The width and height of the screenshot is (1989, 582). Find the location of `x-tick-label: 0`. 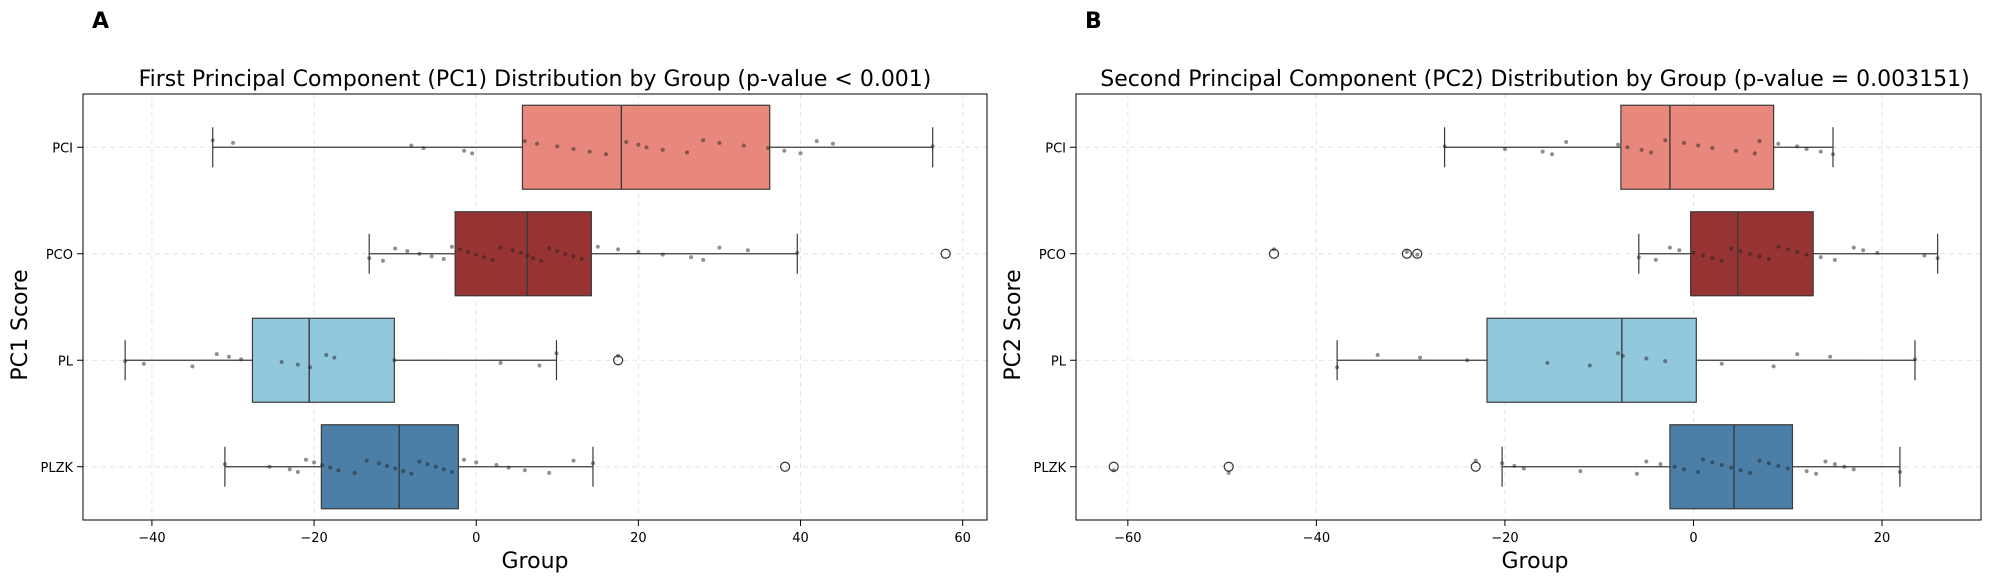

x-tick-label: 0 is located at coordinates (1693, 538).